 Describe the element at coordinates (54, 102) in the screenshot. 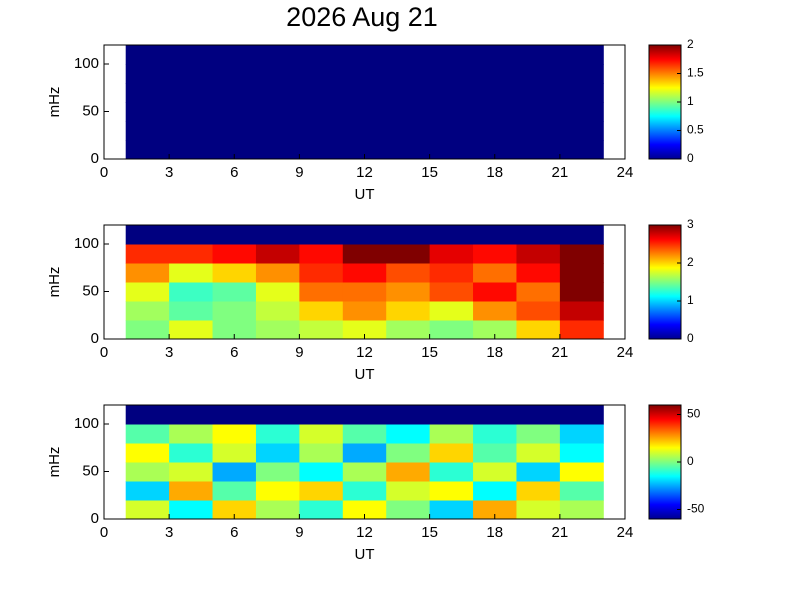

I see `y-axis-label: mHz` at that location.